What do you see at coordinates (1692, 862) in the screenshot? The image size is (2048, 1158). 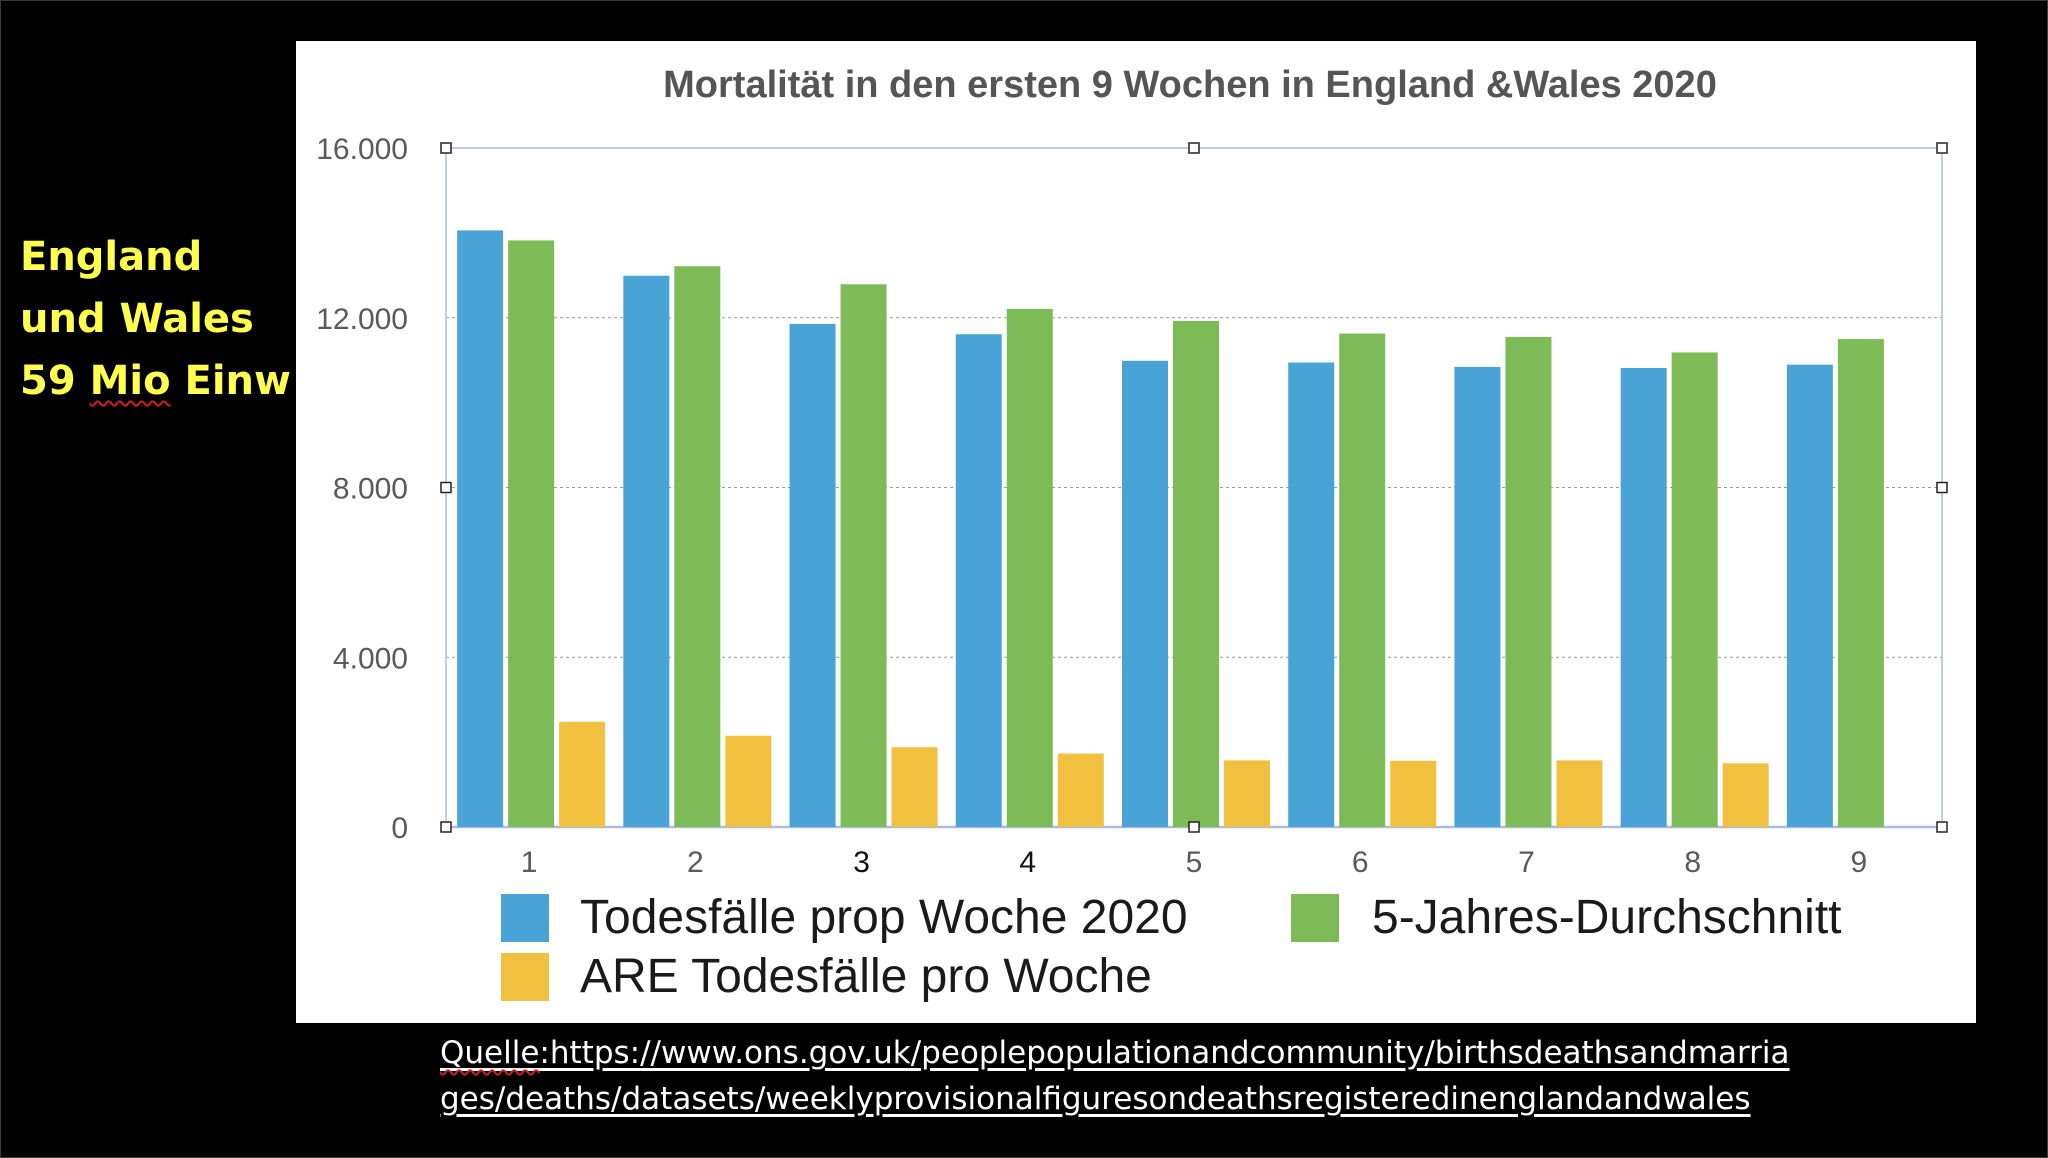 I see `x-tick-label: 8` at bounding box center [1692, 862].